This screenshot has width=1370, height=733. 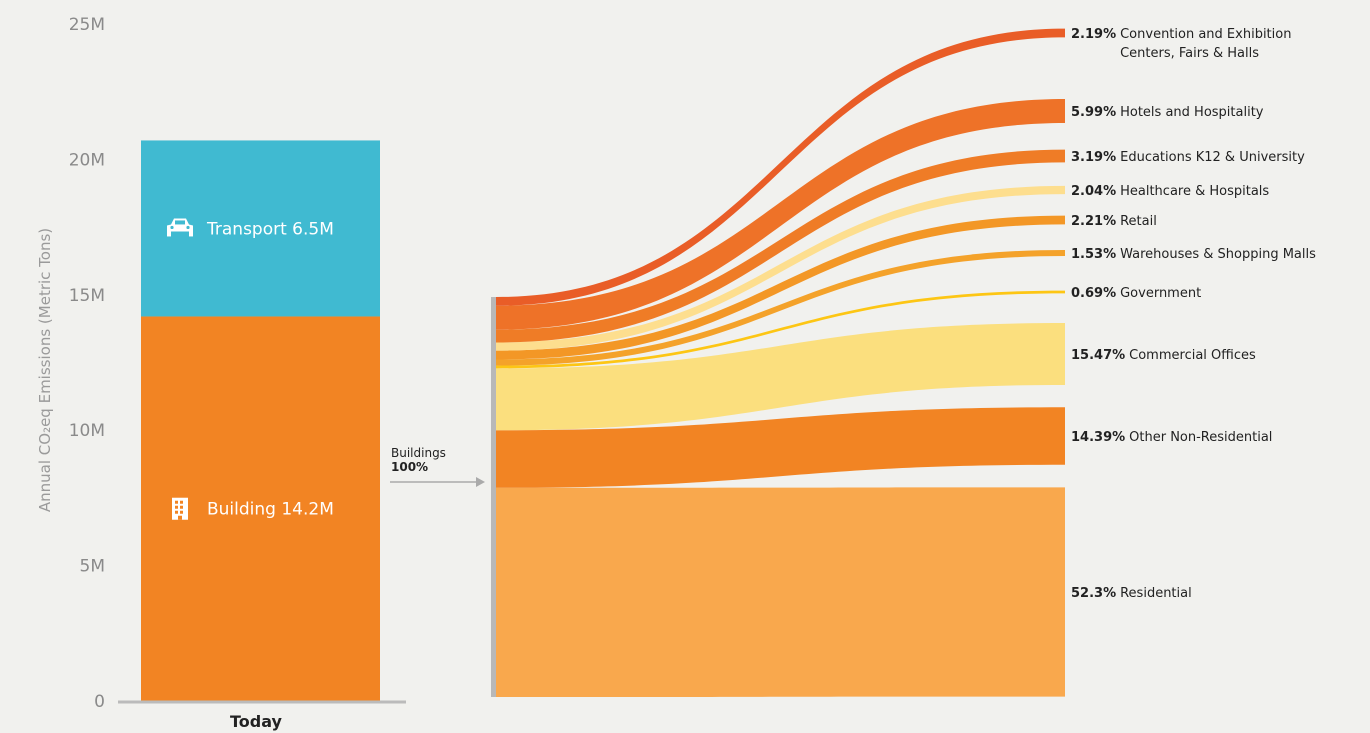 I want to click on flow-band-commercial-offices, so click(x=780, y=377).